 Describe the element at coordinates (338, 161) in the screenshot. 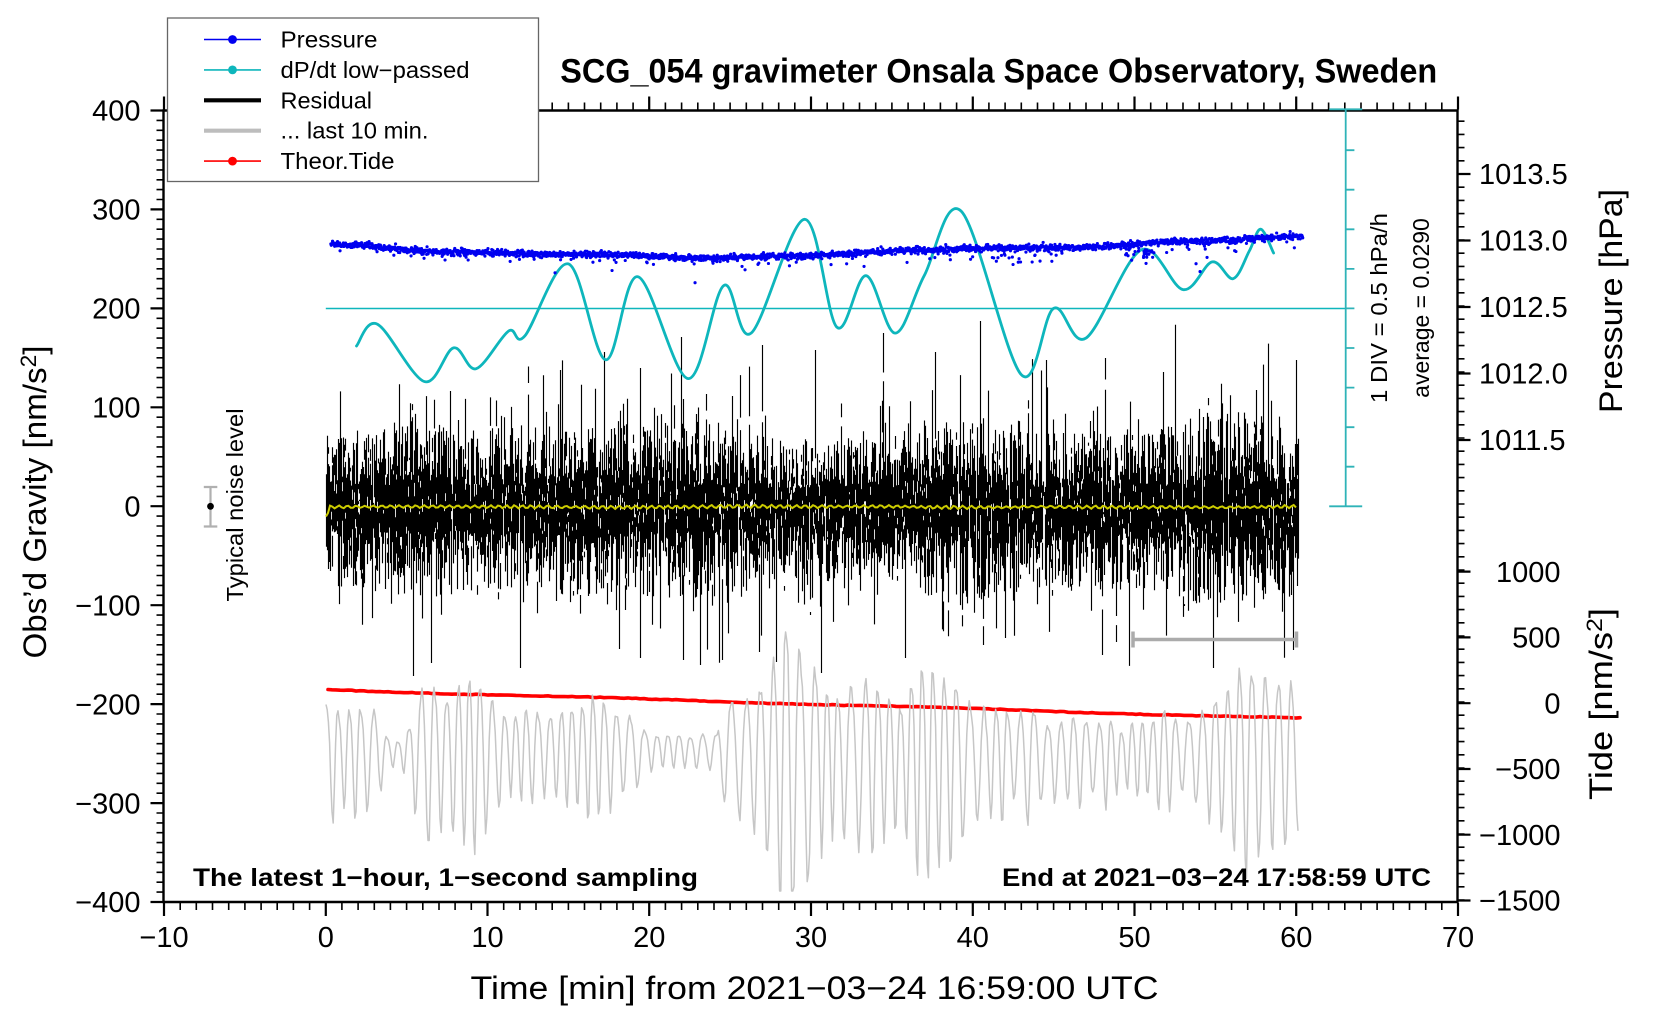

I see `svg-text: Theor.Tide` at that location.